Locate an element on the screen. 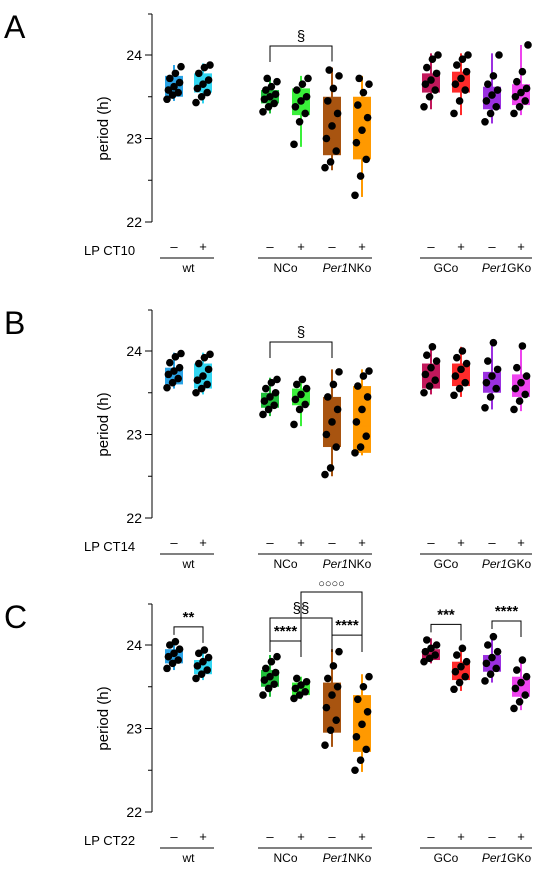  group-label: NCo is located at coordinates (285, 268).